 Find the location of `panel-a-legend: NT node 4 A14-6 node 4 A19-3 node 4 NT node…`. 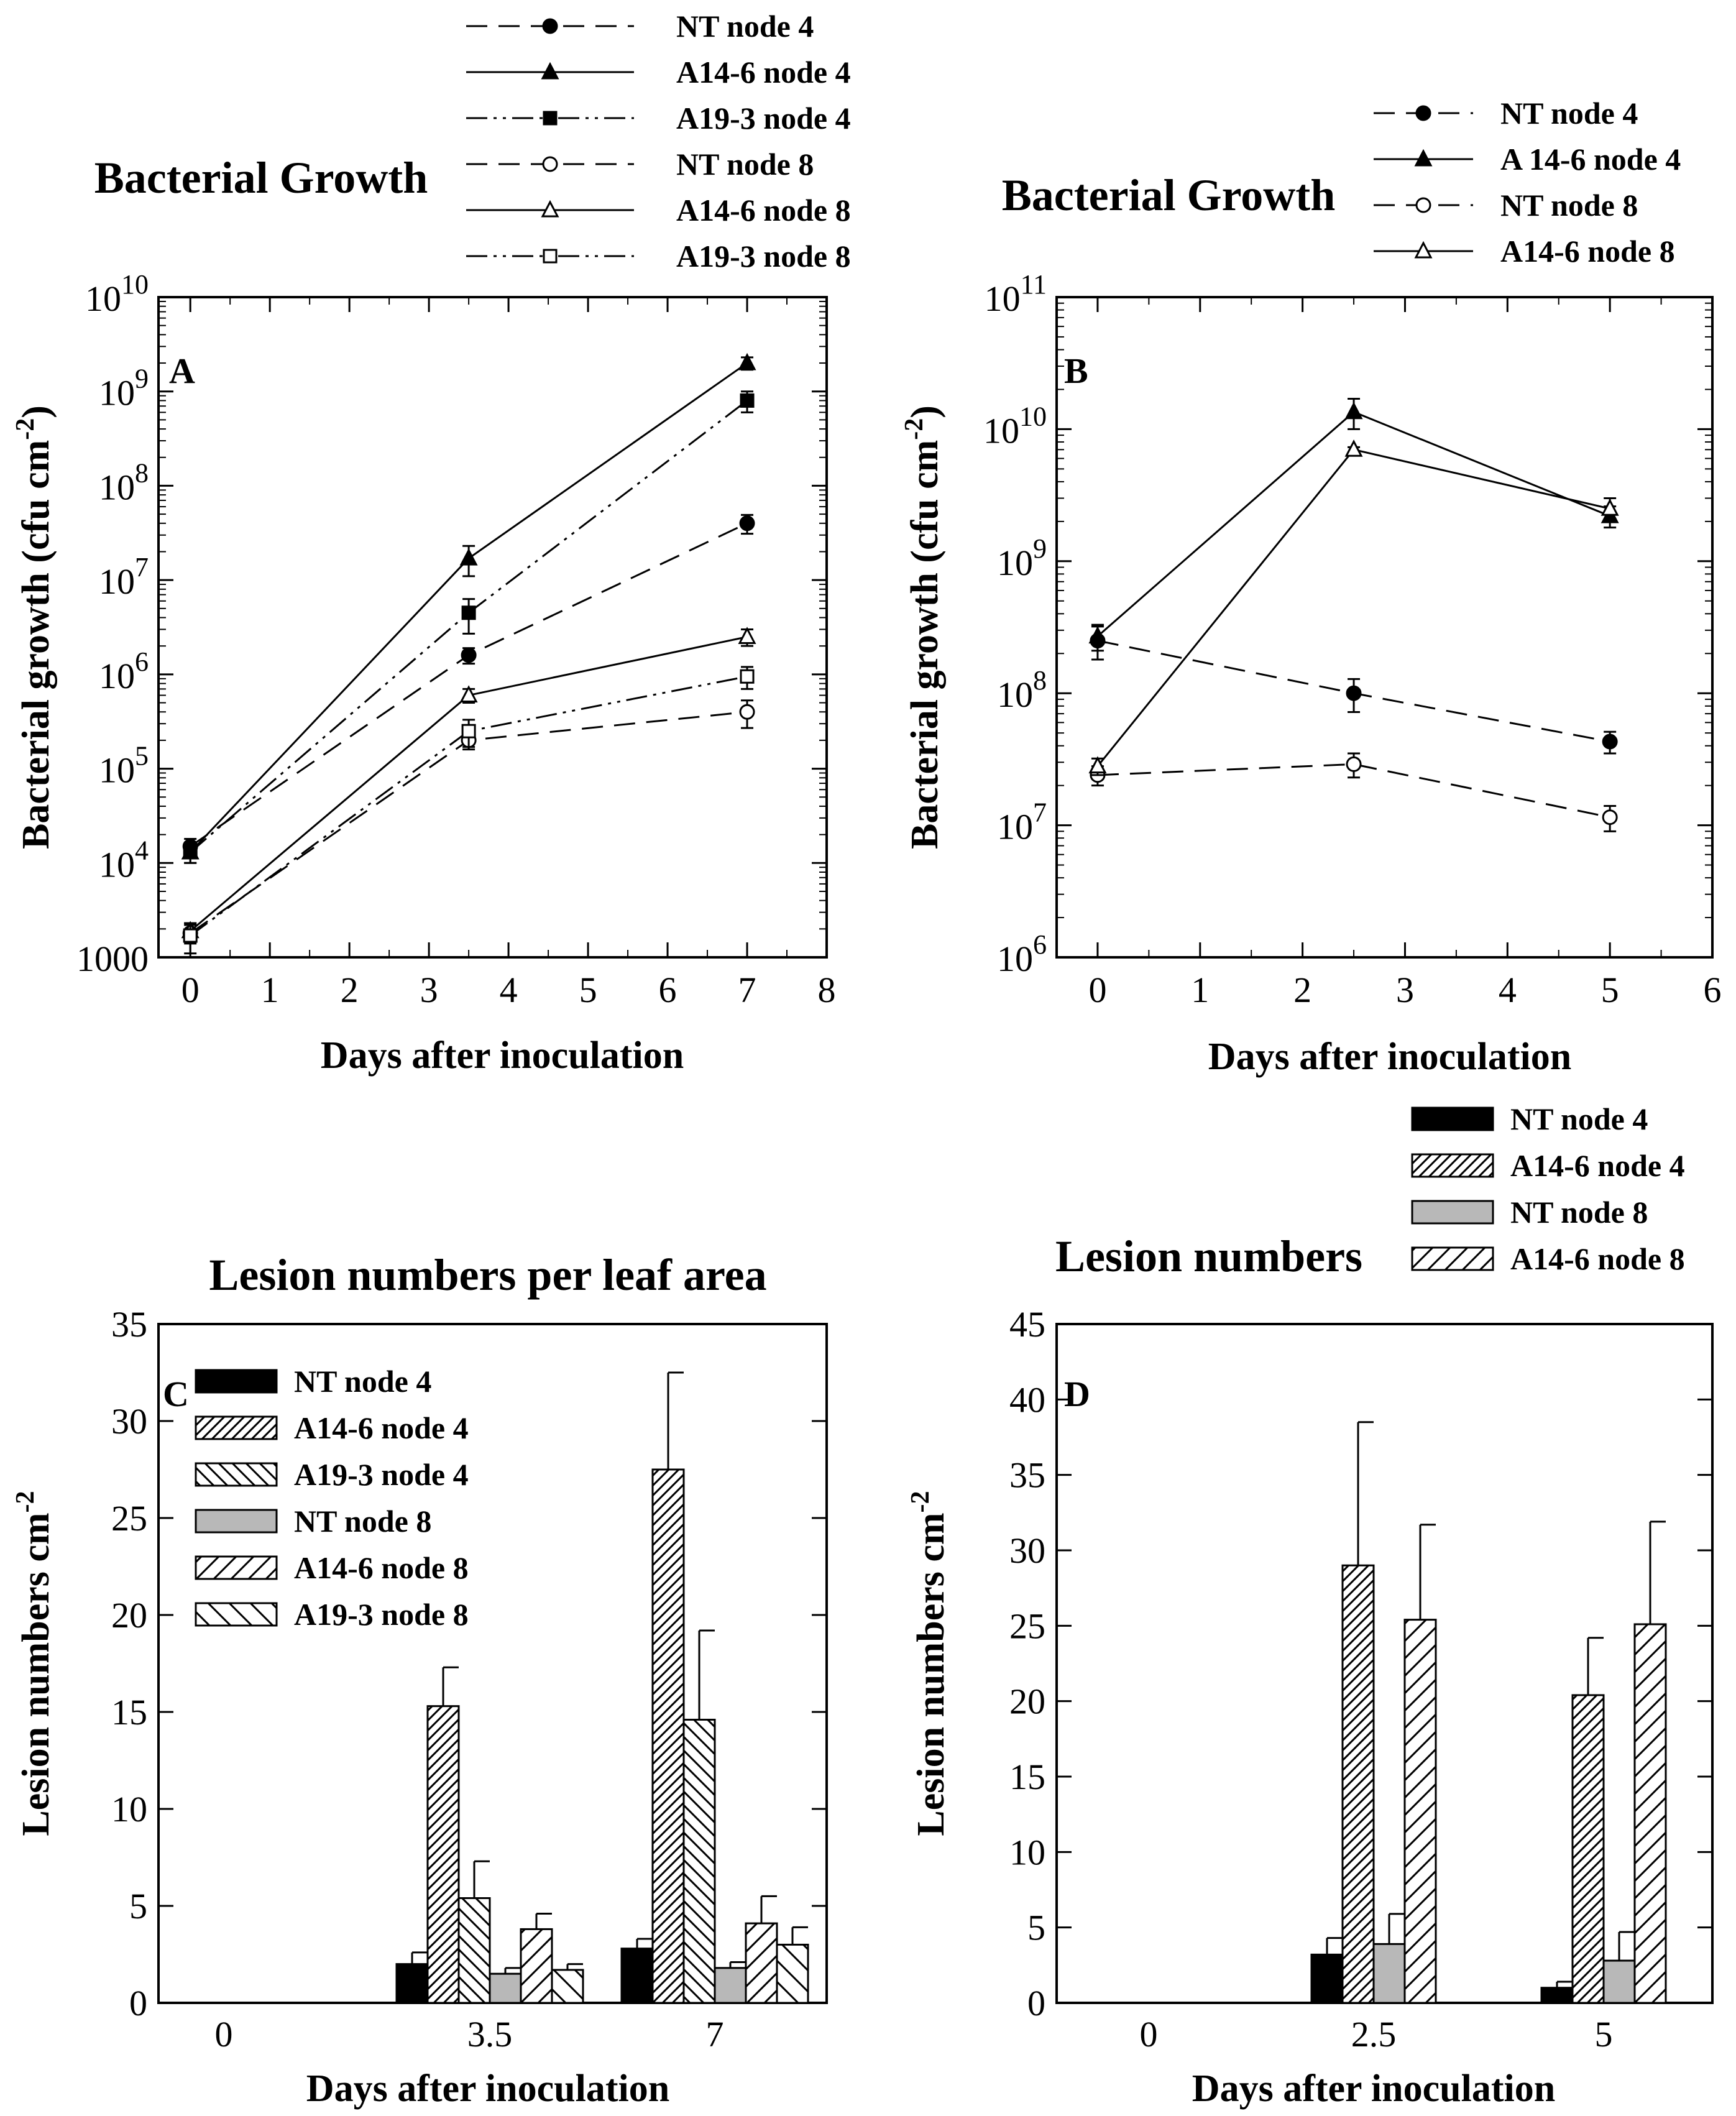

panel-a-legend: NT node 4 A14-6 node 4 A19-3 node 4 NT node… is located at coordinates (658, 141).